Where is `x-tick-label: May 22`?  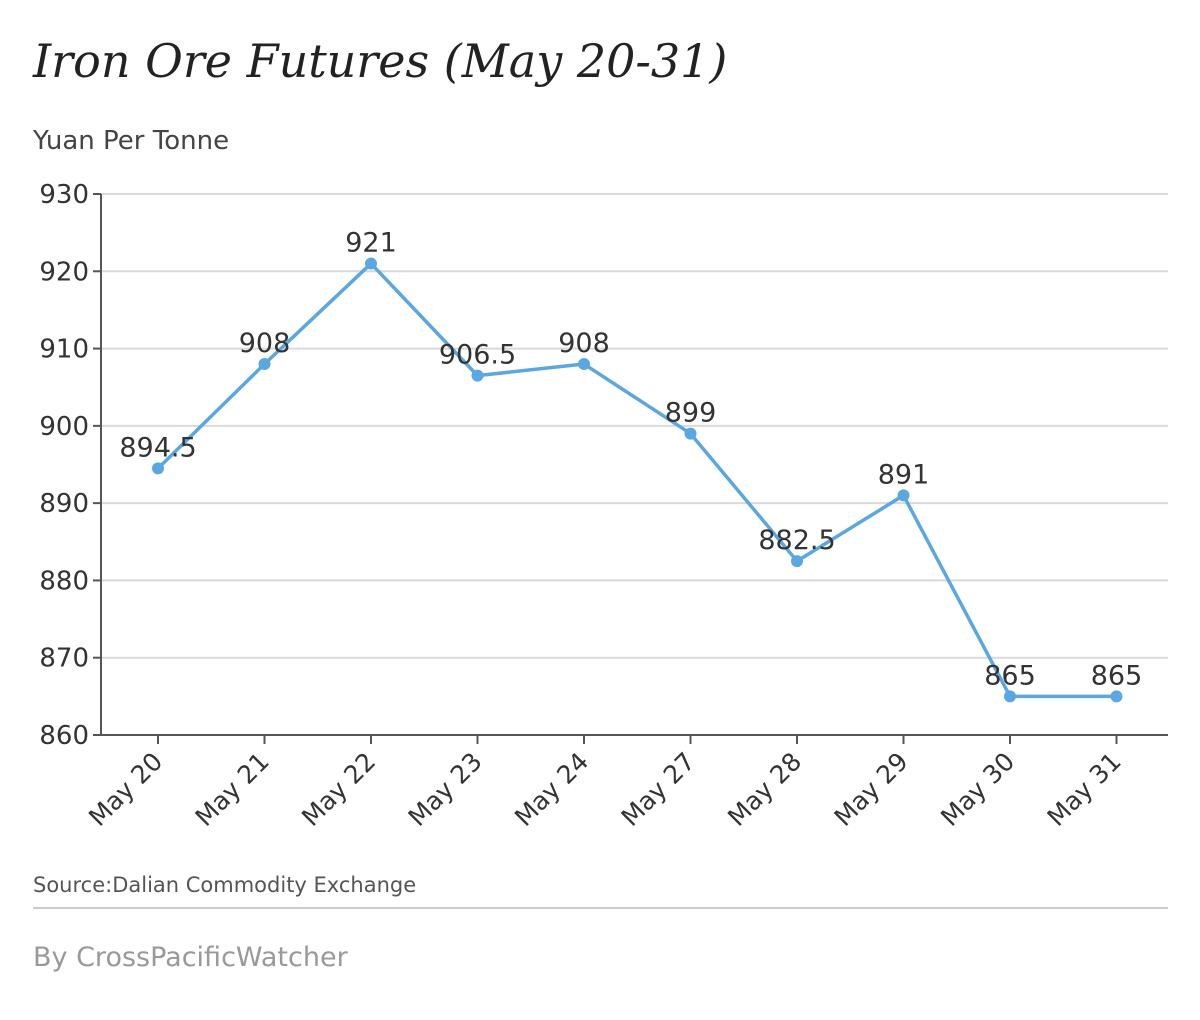 x-tick-label: May 22 is located at coordinates (338, 789).